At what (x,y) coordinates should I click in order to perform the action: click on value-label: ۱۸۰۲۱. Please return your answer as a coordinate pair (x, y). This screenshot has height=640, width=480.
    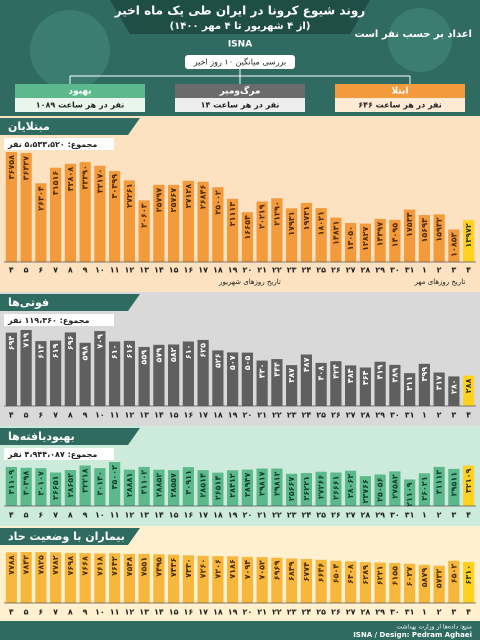
    Looking at the image, I should click on (321, 223).